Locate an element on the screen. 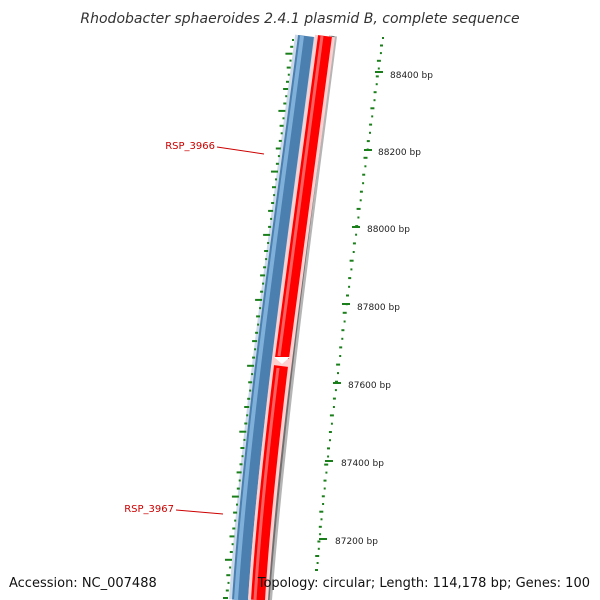  gene-label-rsp-3966: RSP_3966 is located at coordinates (215, 148).